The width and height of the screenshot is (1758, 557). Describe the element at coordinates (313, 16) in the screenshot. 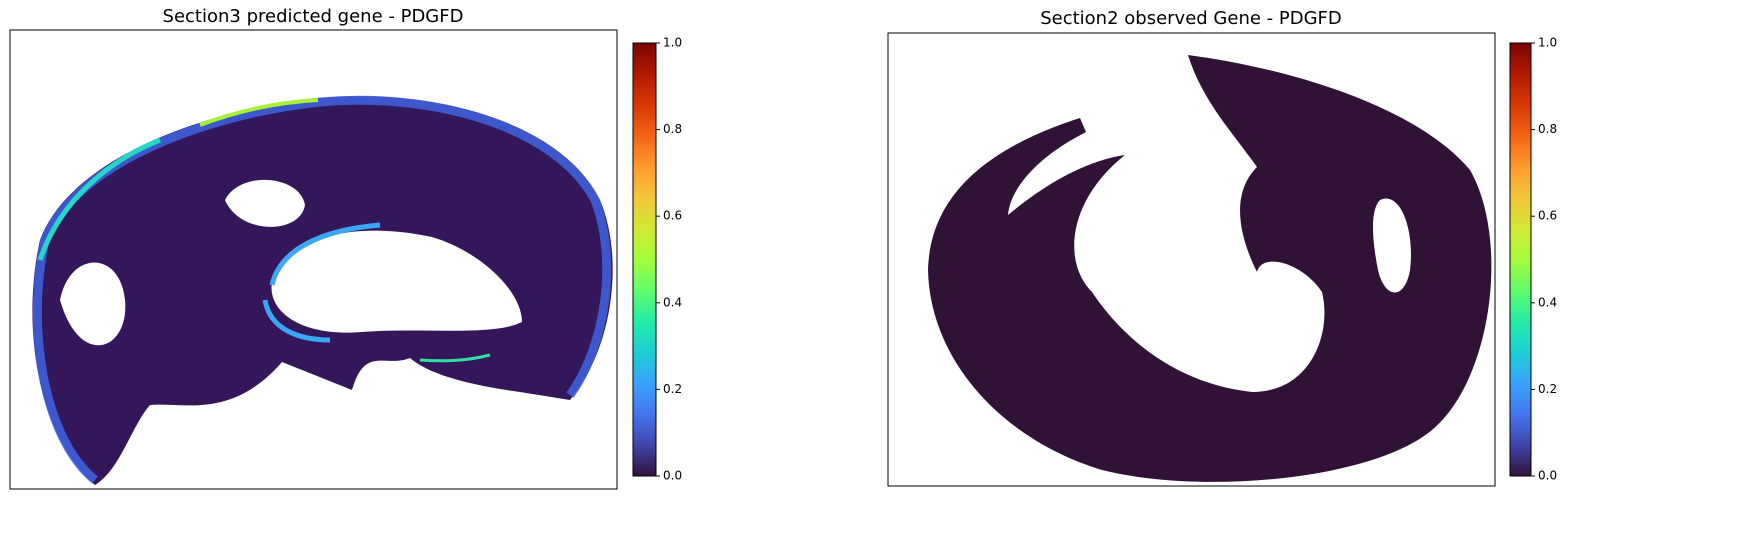

I see `chart-title: Section3 predicted gene - PDGFD` at that location.